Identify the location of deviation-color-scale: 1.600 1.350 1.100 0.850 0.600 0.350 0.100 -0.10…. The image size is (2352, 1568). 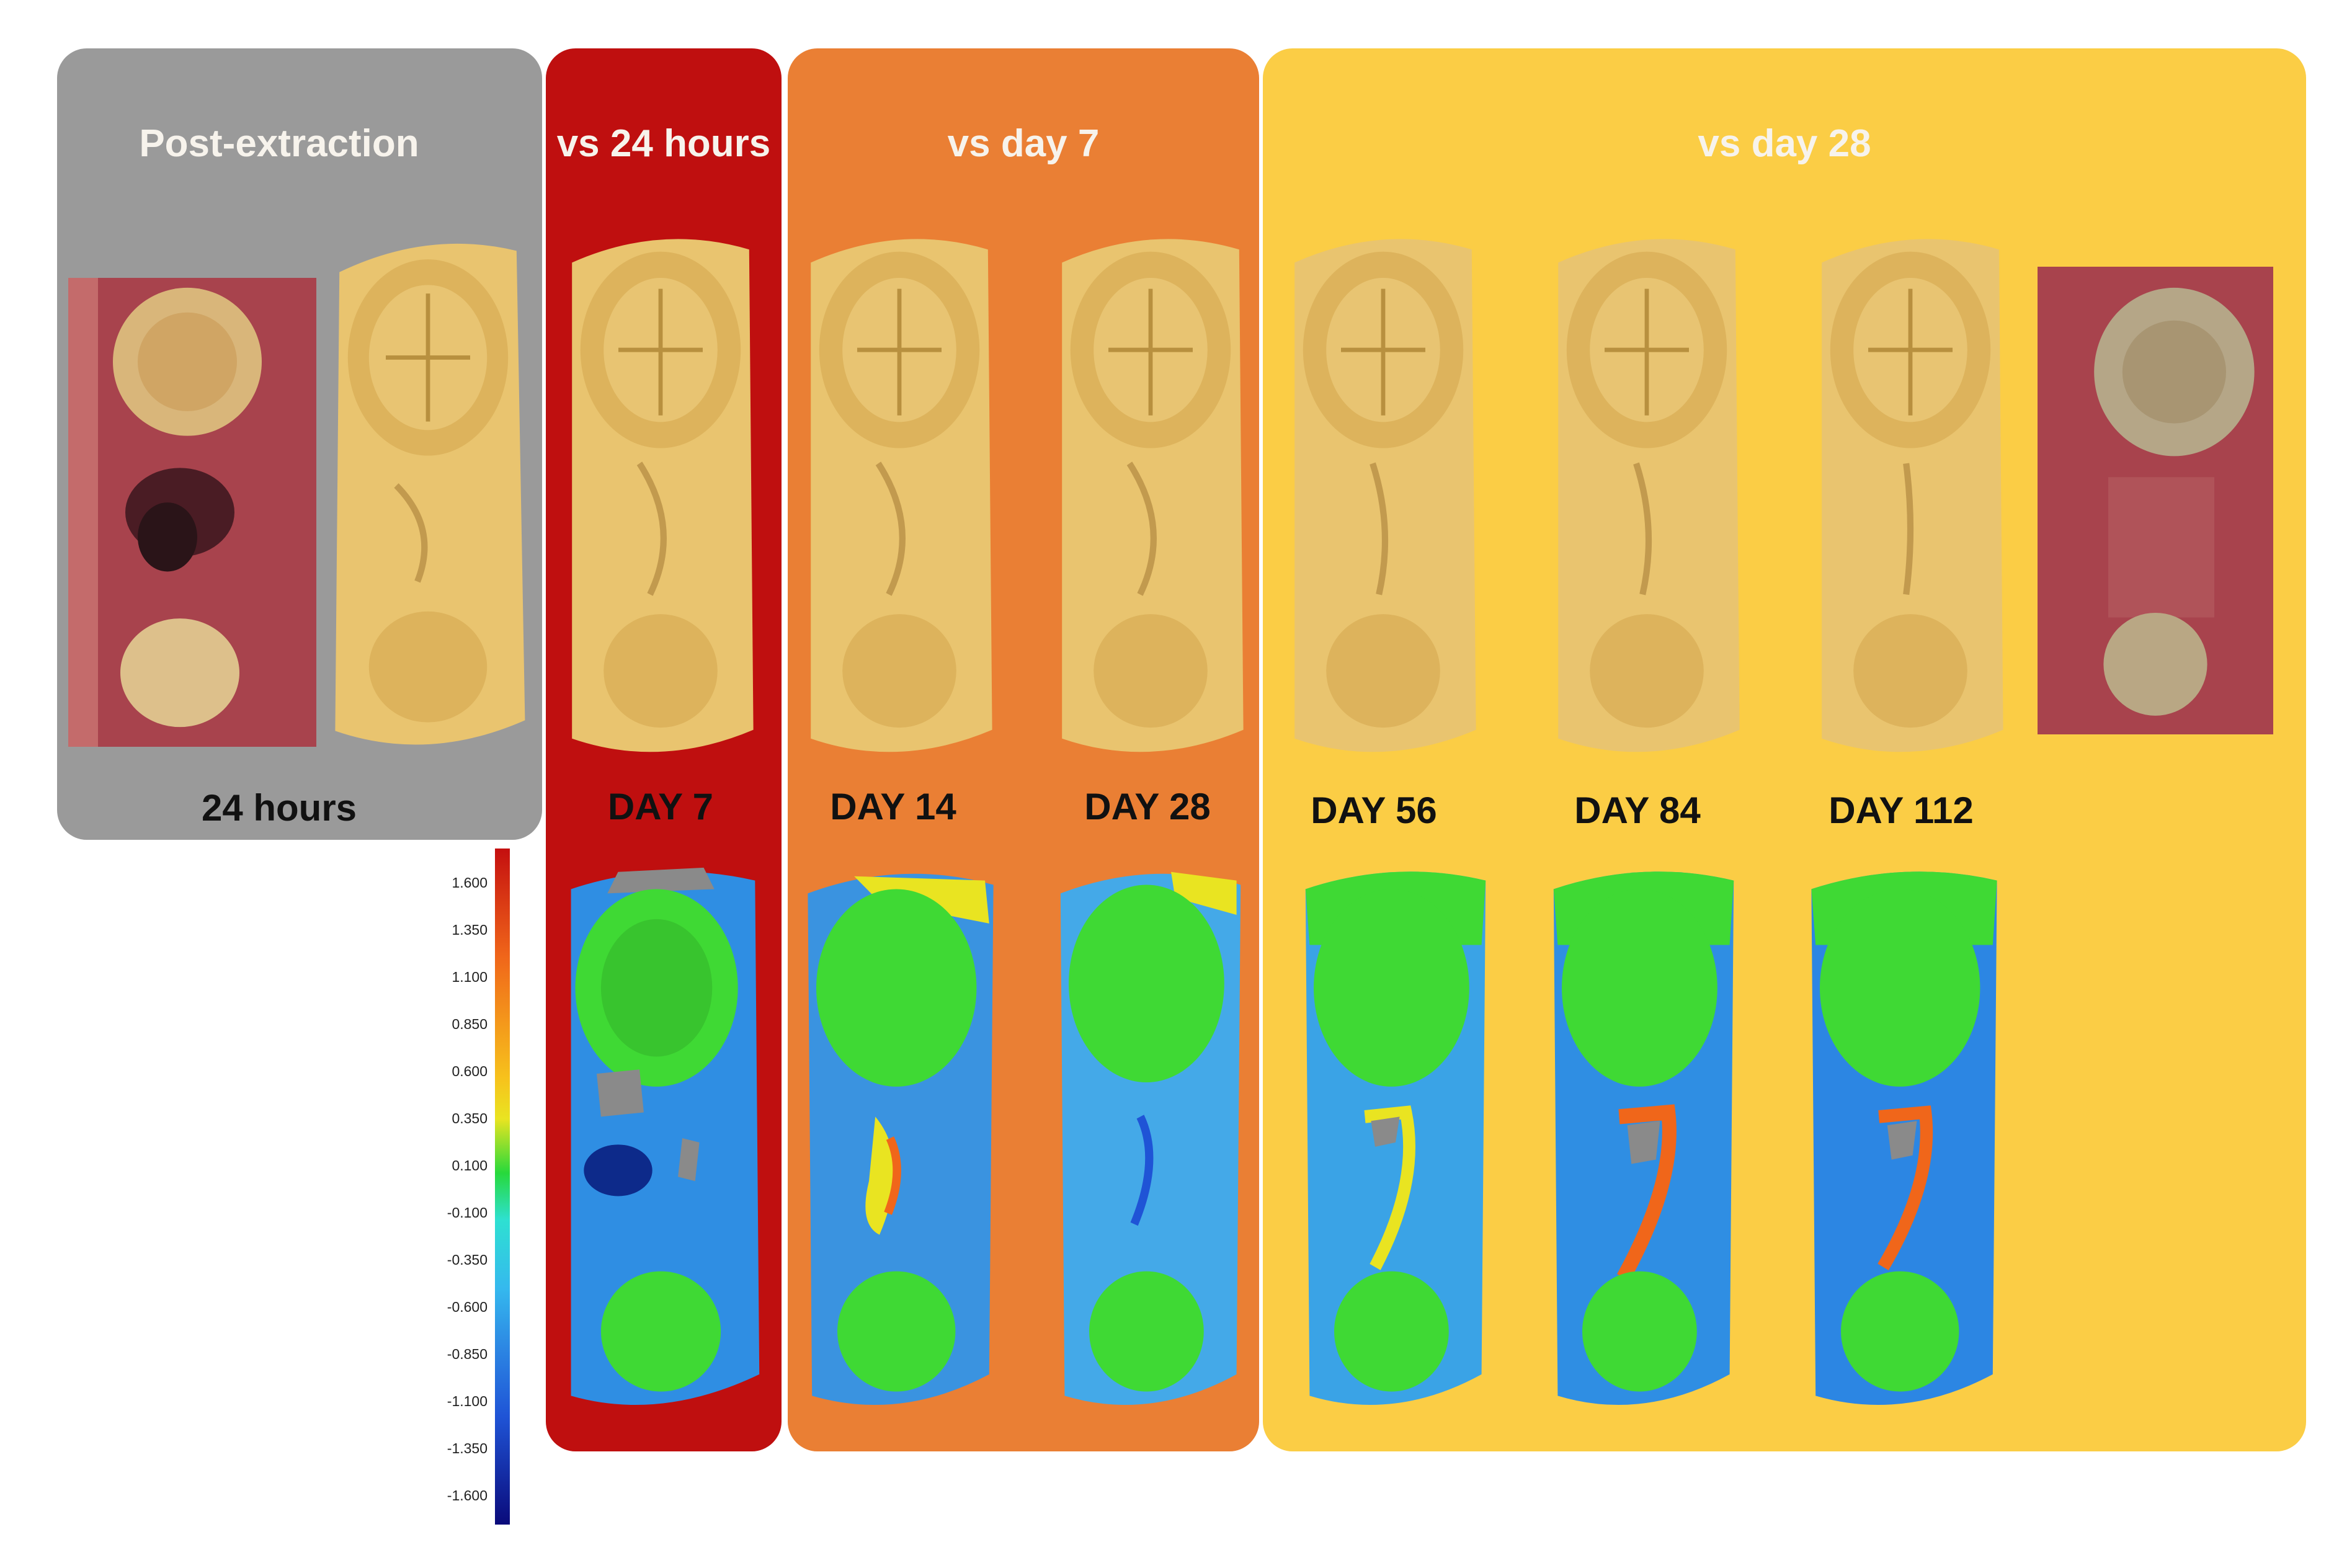
(474, 1187).